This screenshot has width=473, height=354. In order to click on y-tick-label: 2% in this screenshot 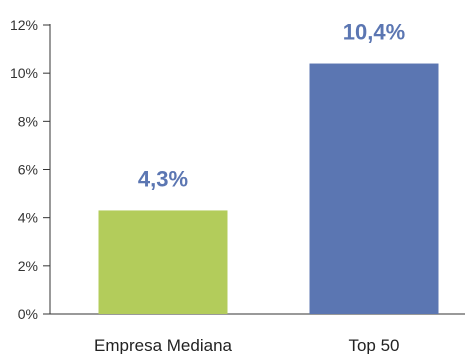, I will do `click(28, 266)`.